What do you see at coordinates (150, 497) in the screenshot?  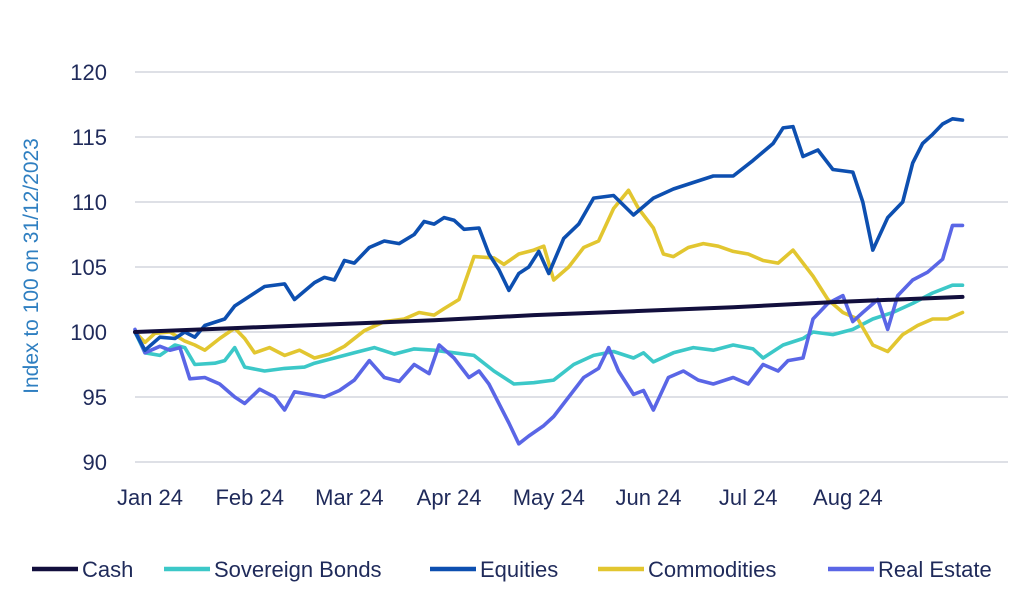 I see `x-tick-label: Jan 24` at bounding box center [150, 497].